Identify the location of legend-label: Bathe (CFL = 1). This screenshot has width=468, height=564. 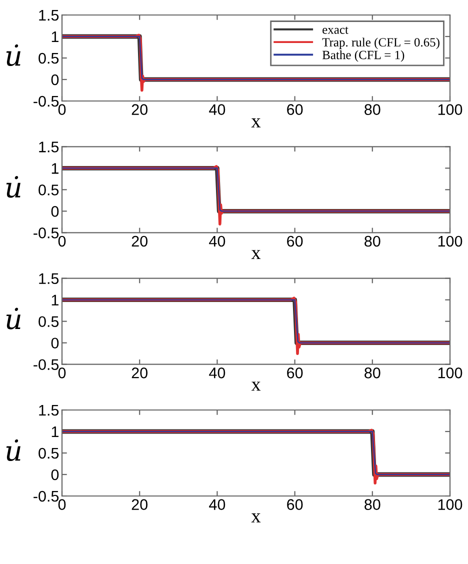
(363, 56).